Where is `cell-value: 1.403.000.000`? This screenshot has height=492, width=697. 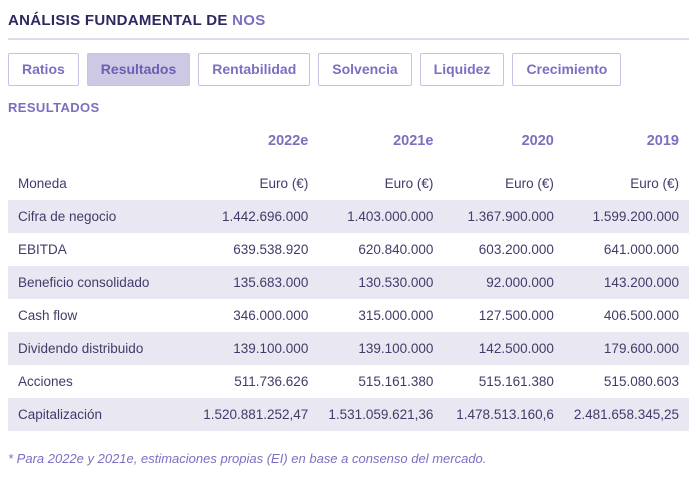 cell-value: 1.403.000.000 is located at coordinates (390, 217).